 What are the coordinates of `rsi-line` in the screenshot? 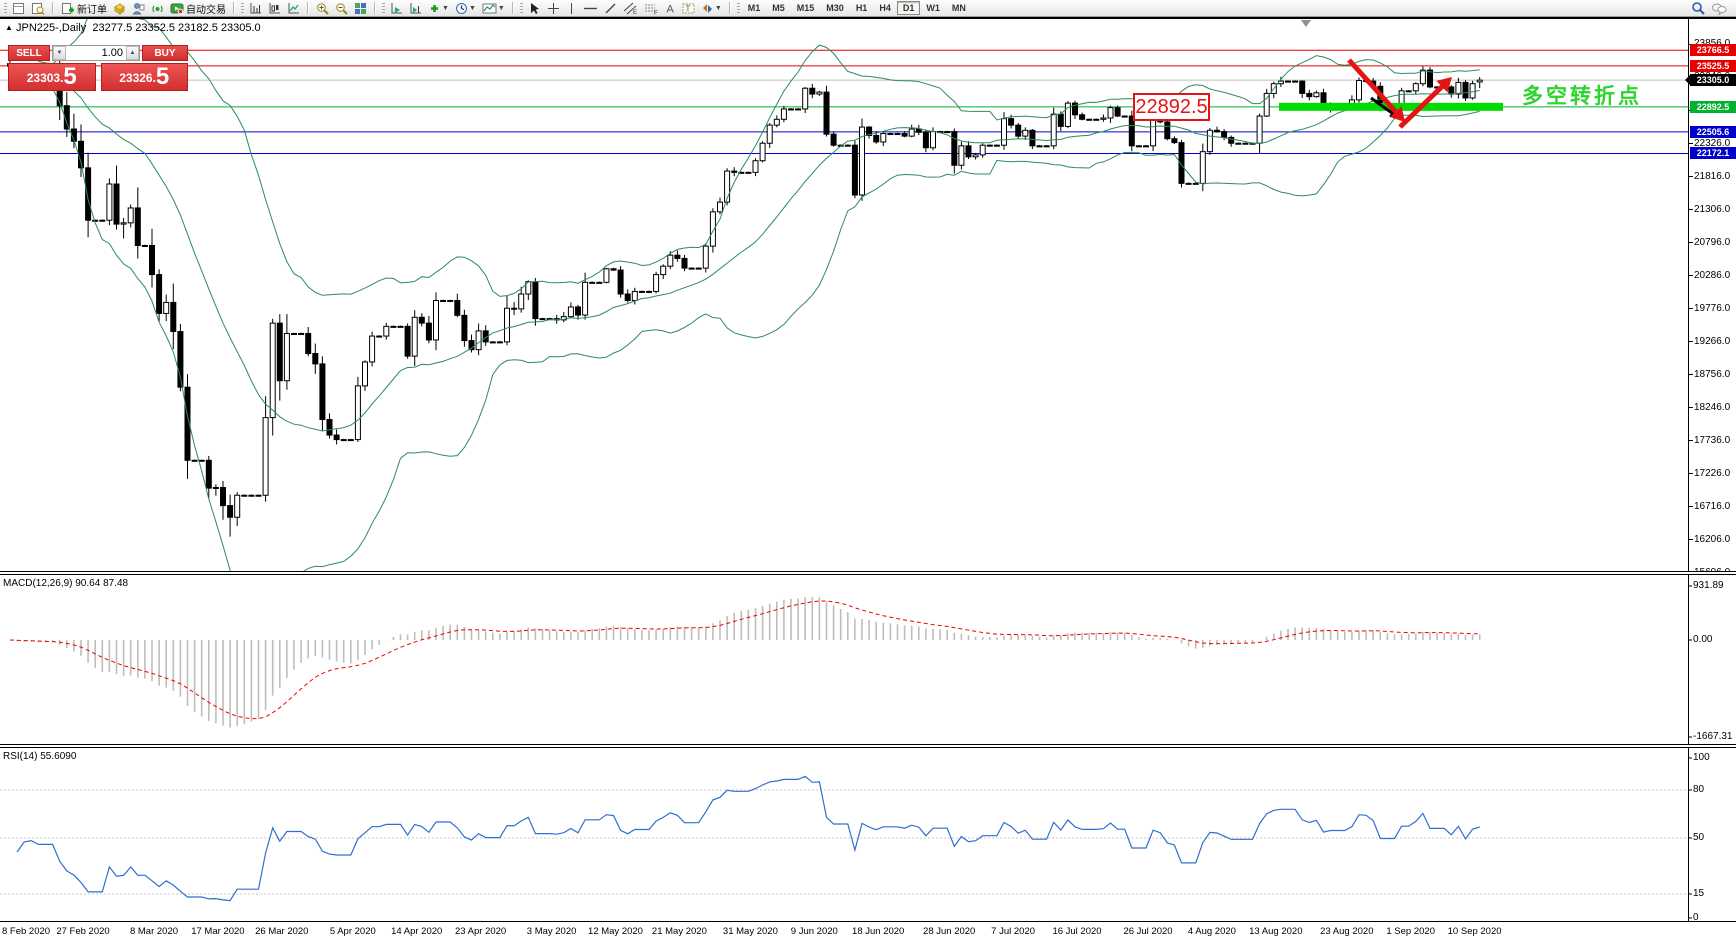 It's located at (748, 838).